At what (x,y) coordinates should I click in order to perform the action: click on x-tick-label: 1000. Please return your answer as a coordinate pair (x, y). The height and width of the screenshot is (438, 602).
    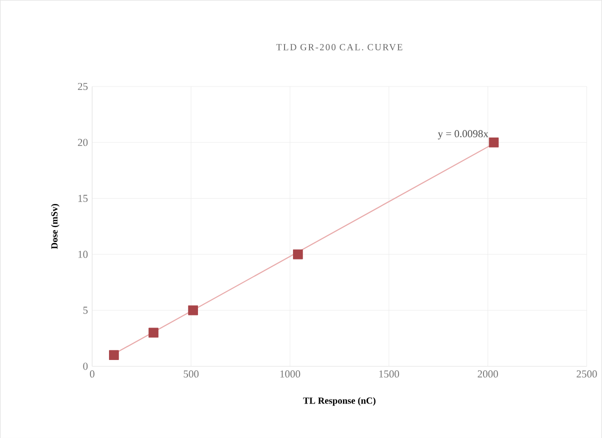
    Looking at the image, I should click on (290, 374).